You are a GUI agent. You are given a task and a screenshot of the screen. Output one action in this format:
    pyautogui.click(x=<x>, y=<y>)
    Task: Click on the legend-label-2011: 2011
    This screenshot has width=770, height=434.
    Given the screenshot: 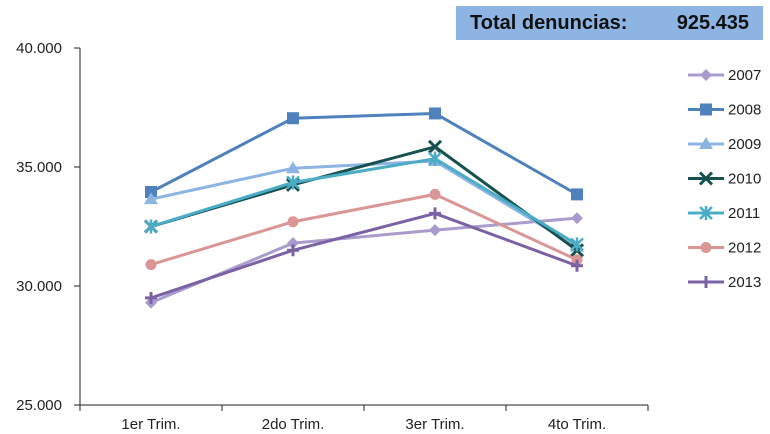 What is the action you would take?
    pyautogui.click(x=744, y=213)
    